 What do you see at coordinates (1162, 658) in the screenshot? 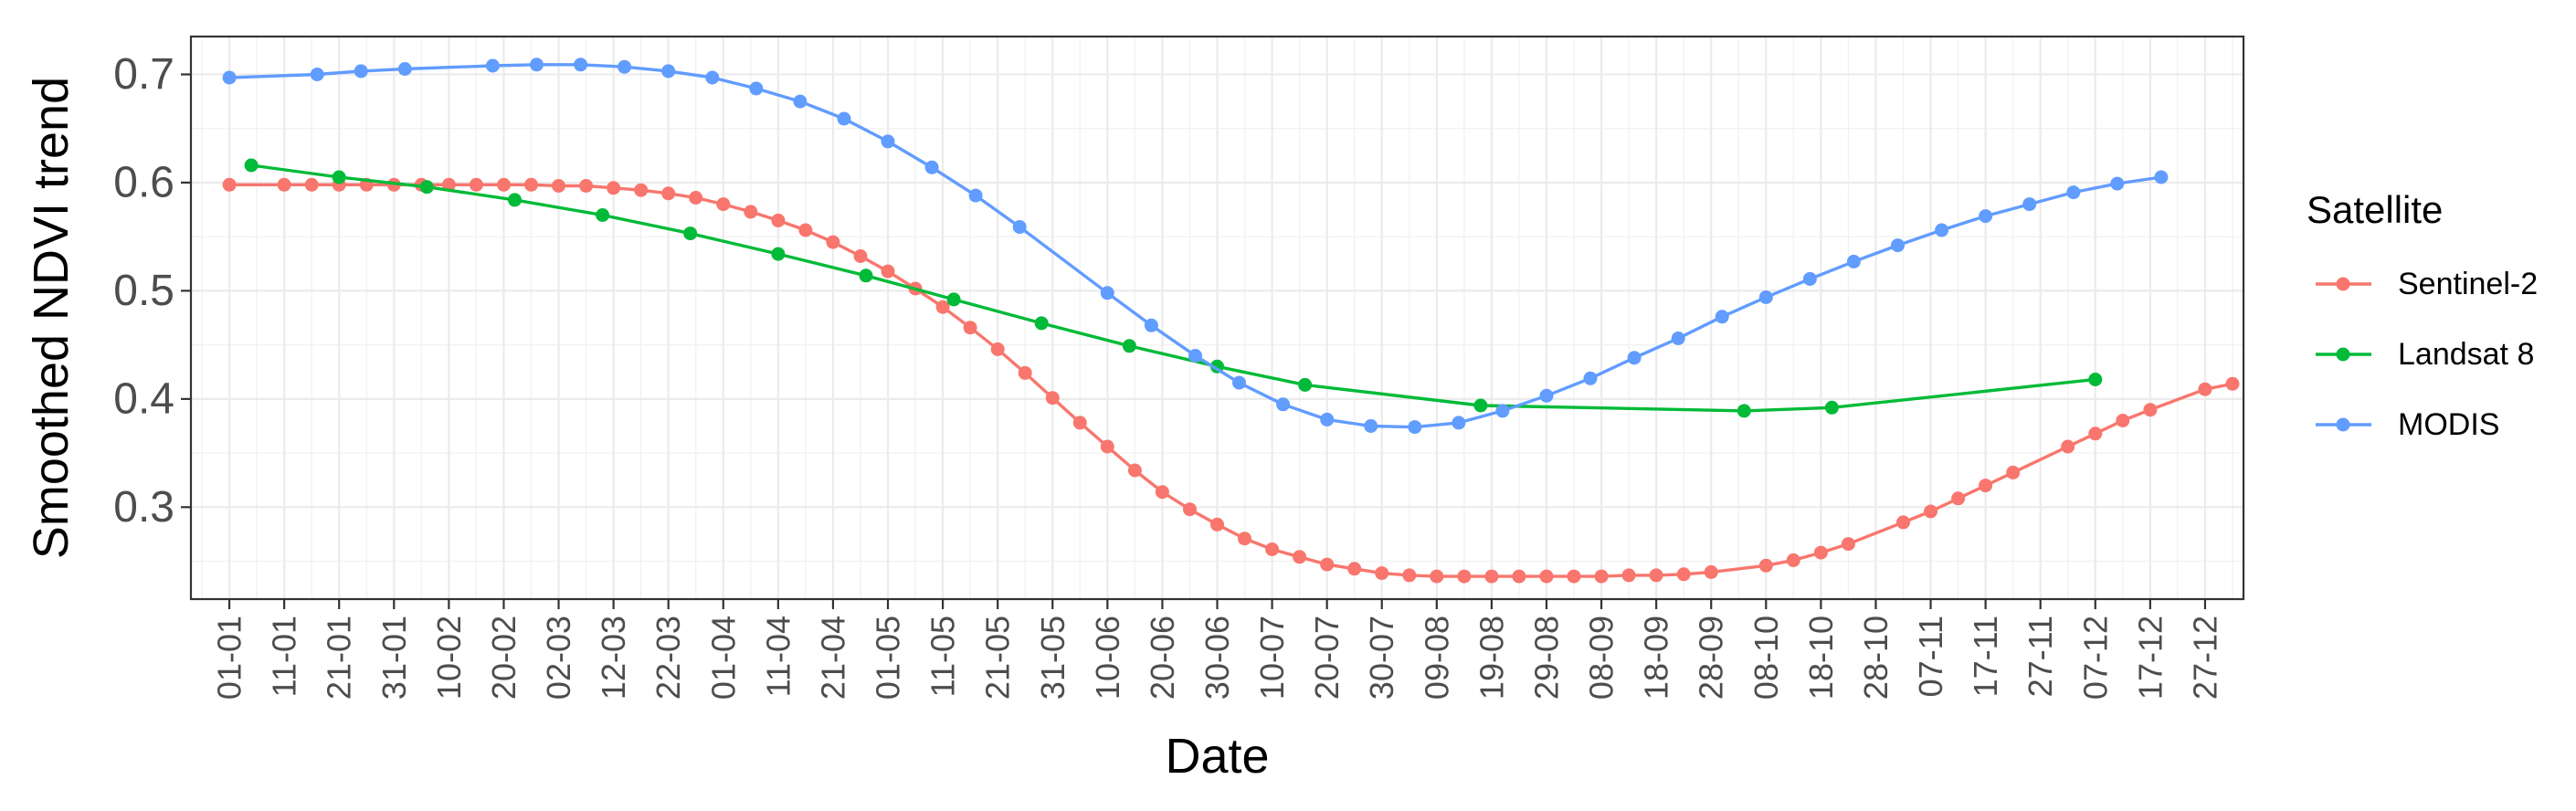
I see `x-tick-label: 20-06` at bounding box center [1162, 658].